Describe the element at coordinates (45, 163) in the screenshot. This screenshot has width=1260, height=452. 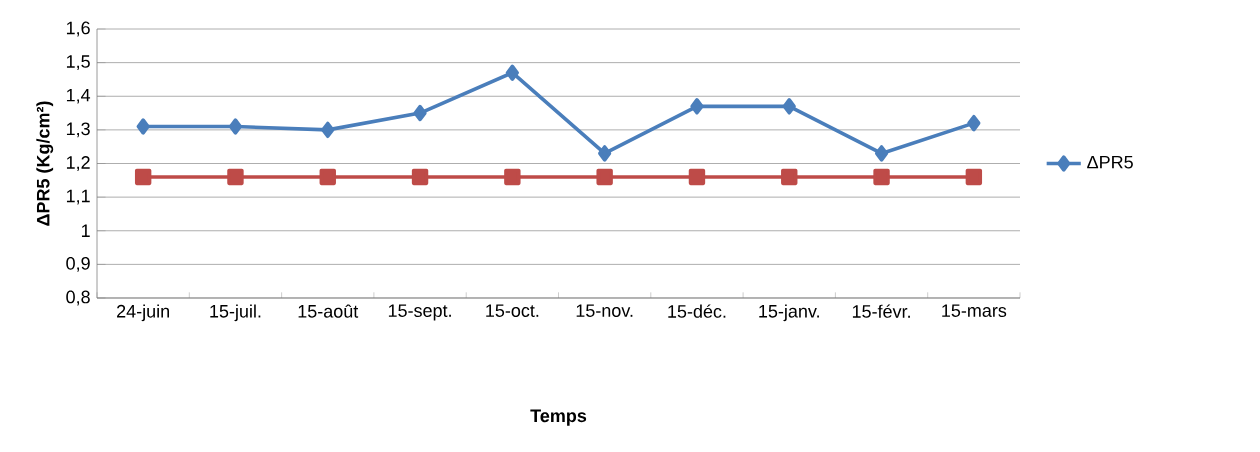
I see `y-axis-title: ΔPR5 (Kg/cm²)` at that location.